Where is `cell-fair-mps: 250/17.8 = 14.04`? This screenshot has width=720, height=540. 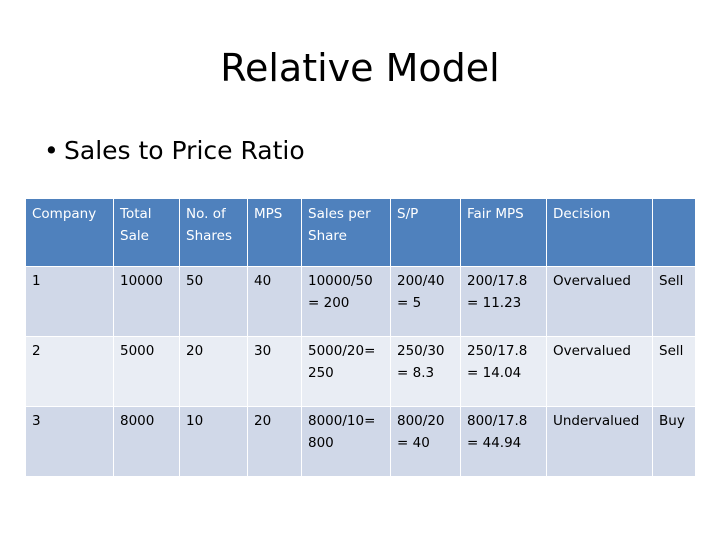
cell-fair-mps: 250/17.8 = 14.04 is located at coordinates (503, 371).